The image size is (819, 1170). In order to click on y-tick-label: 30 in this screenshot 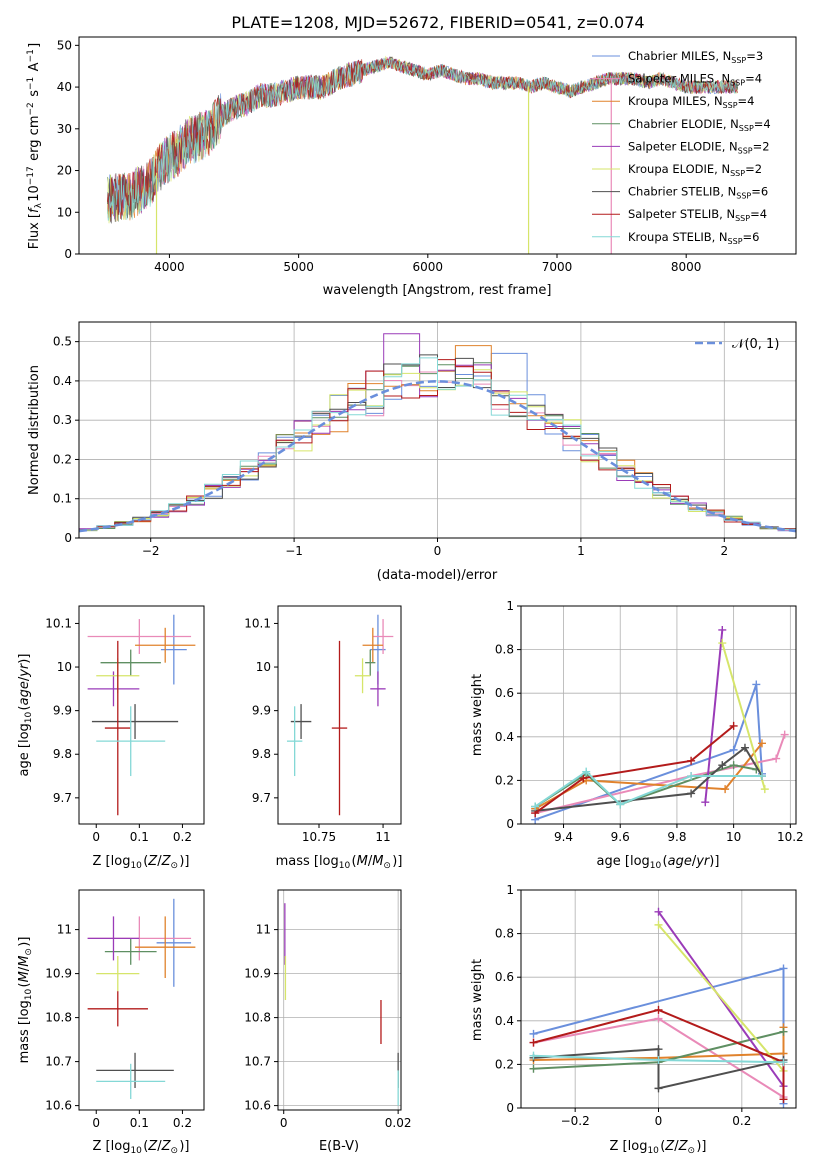, I will do `click(64, 129)`.